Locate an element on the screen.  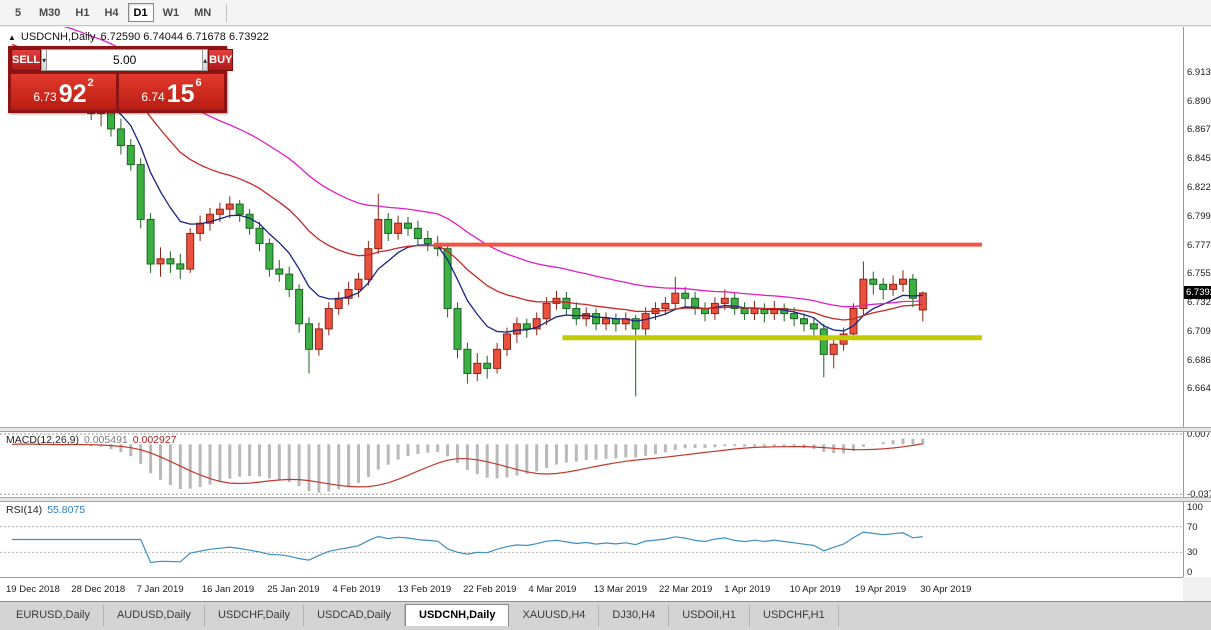
date-axis-label: 13 Mar 2019 is located at coordinates (620, 589).